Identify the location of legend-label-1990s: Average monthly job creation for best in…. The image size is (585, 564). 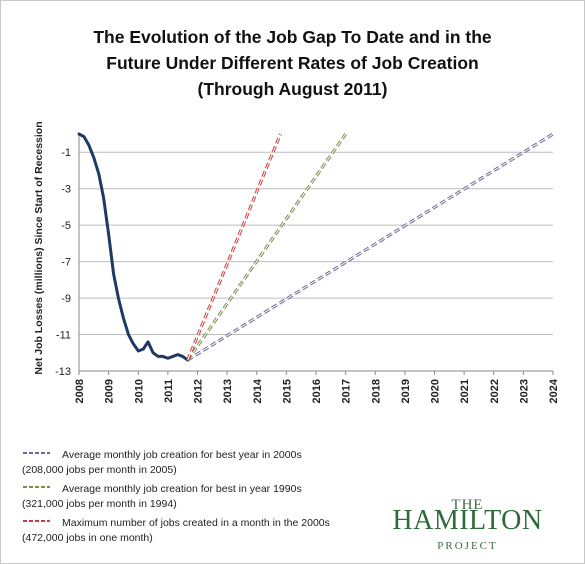
(162, 496).